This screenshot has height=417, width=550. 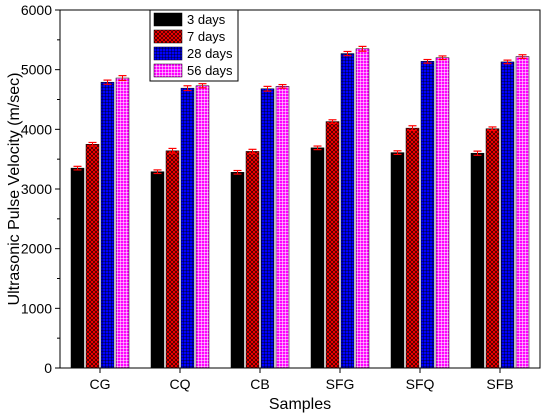 I want to click on bar-sfg-3-days, so click(x=317, y=258).